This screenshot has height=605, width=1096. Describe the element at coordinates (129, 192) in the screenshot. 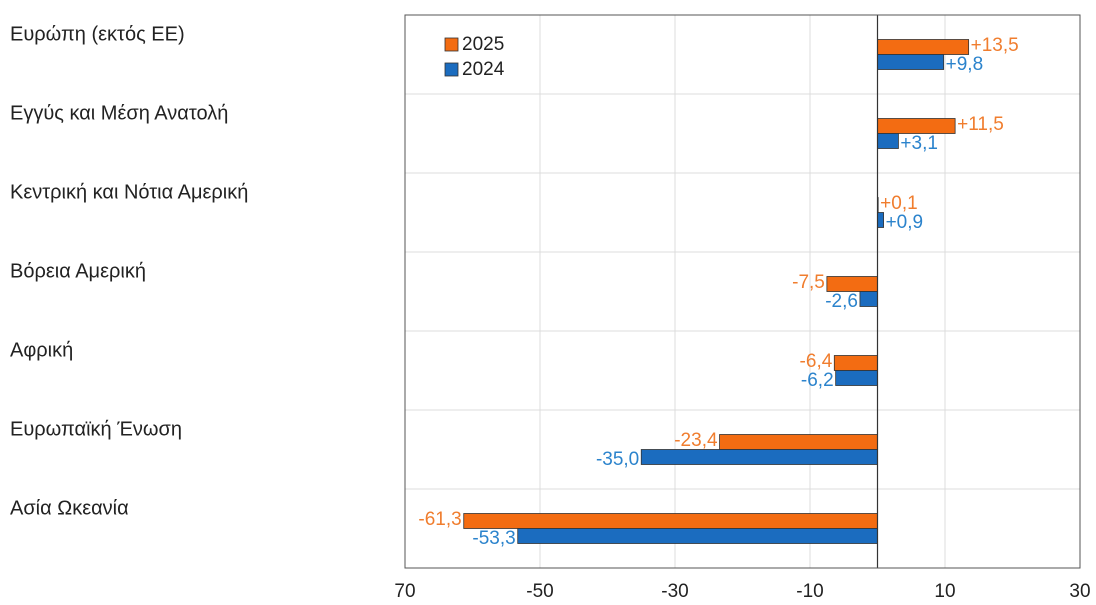

I see `category-label: Κεντρική και Νότια Αμερική` at that location.